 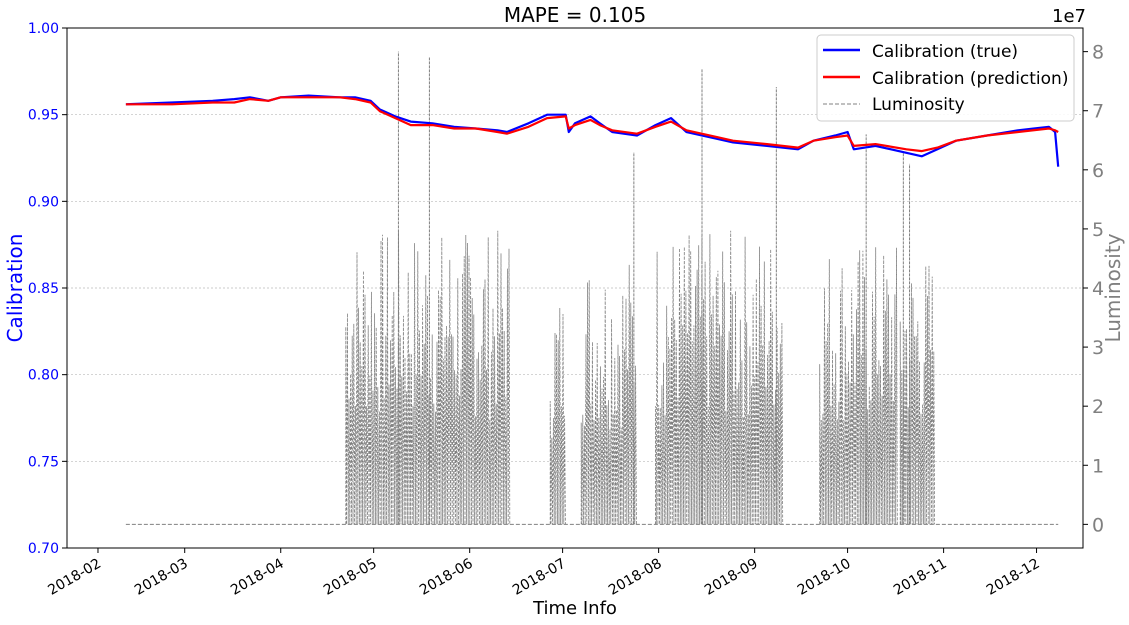 I want to click on right-axis-multiplier: 1e7, so click(x=1069, y=16).